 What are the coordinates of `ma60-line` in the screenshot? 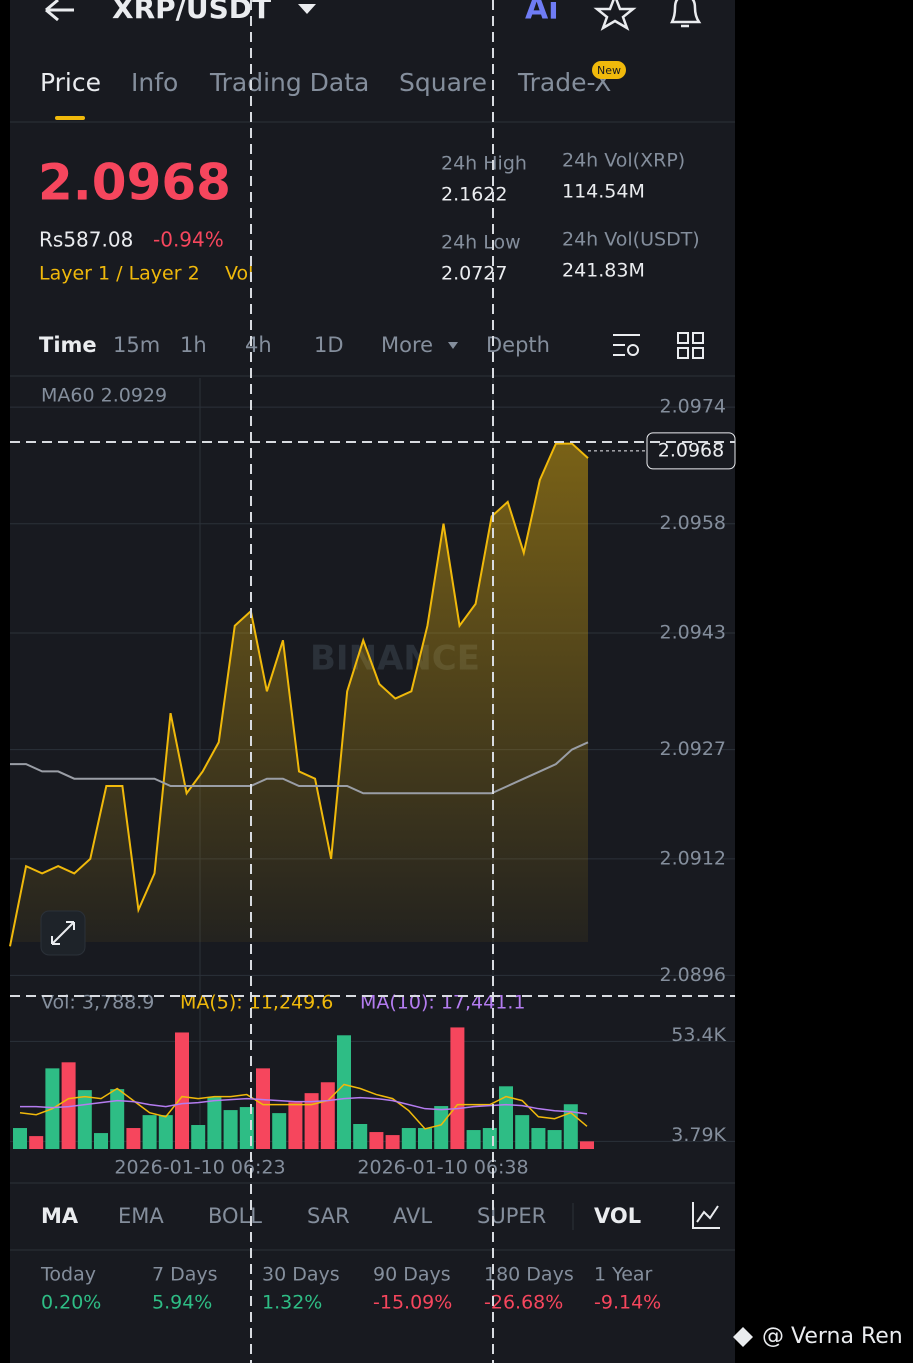 It's located at (299, 768).